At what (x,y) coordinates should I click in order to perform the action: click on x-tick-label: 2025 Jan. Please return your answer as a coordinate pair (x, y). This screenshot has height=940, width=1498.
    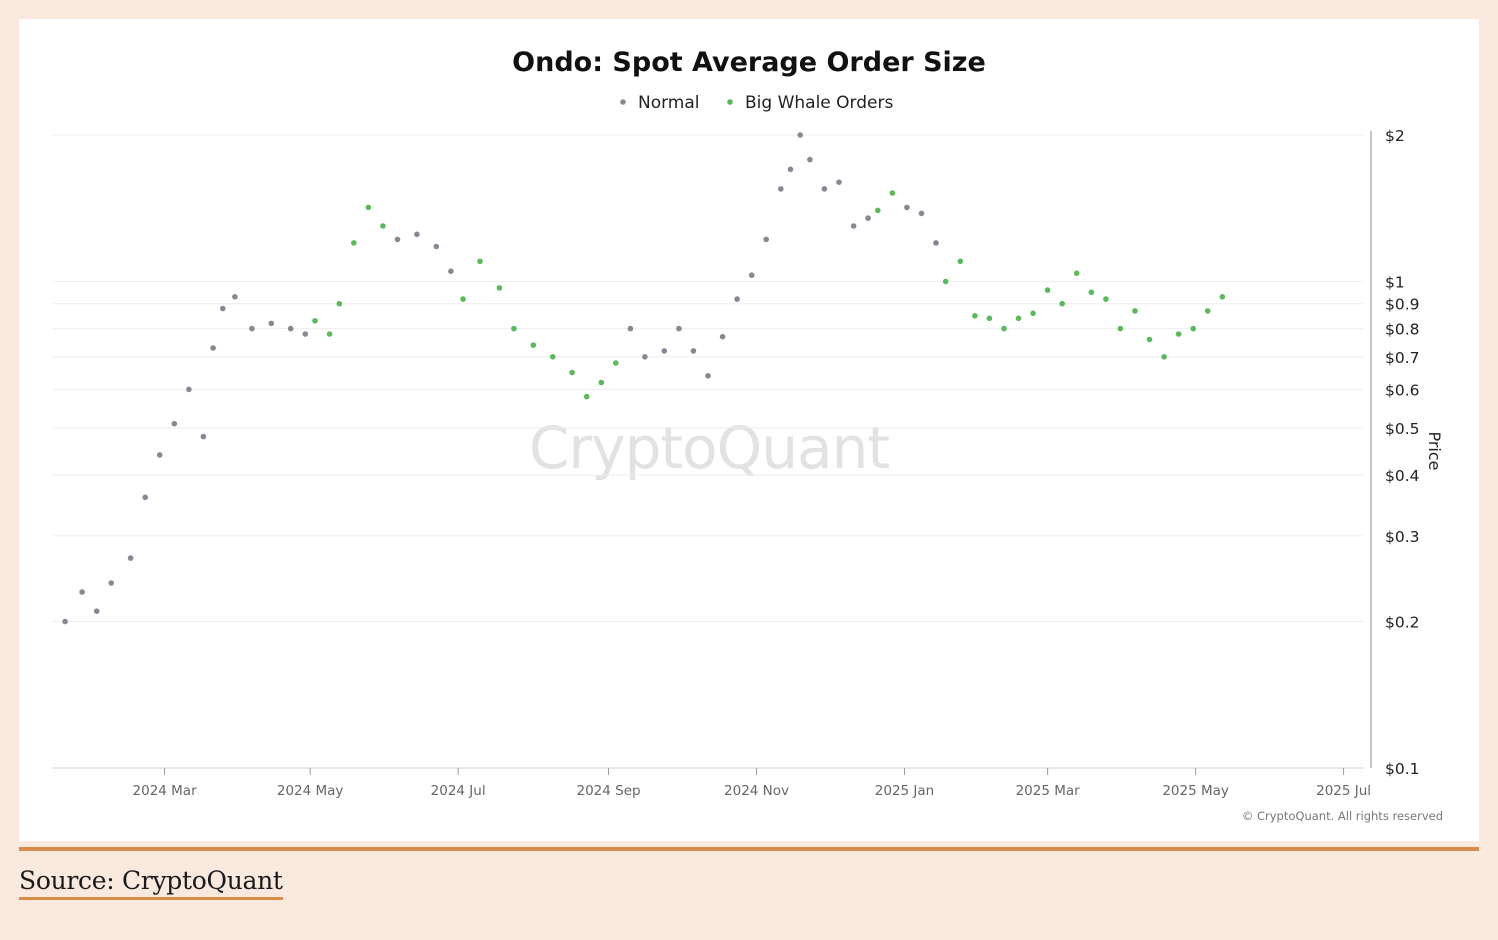
    Looking at the image, I should click on (904, 791).